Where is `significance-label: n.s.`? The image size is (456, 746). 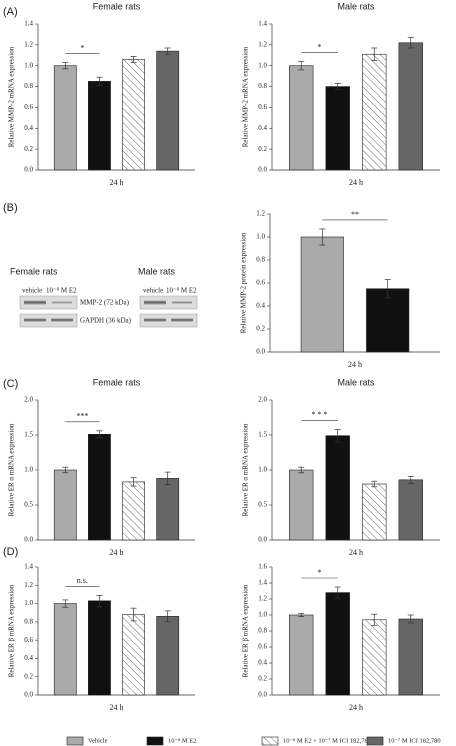
significance-label: n.s. is located at coordinates (82, 580).